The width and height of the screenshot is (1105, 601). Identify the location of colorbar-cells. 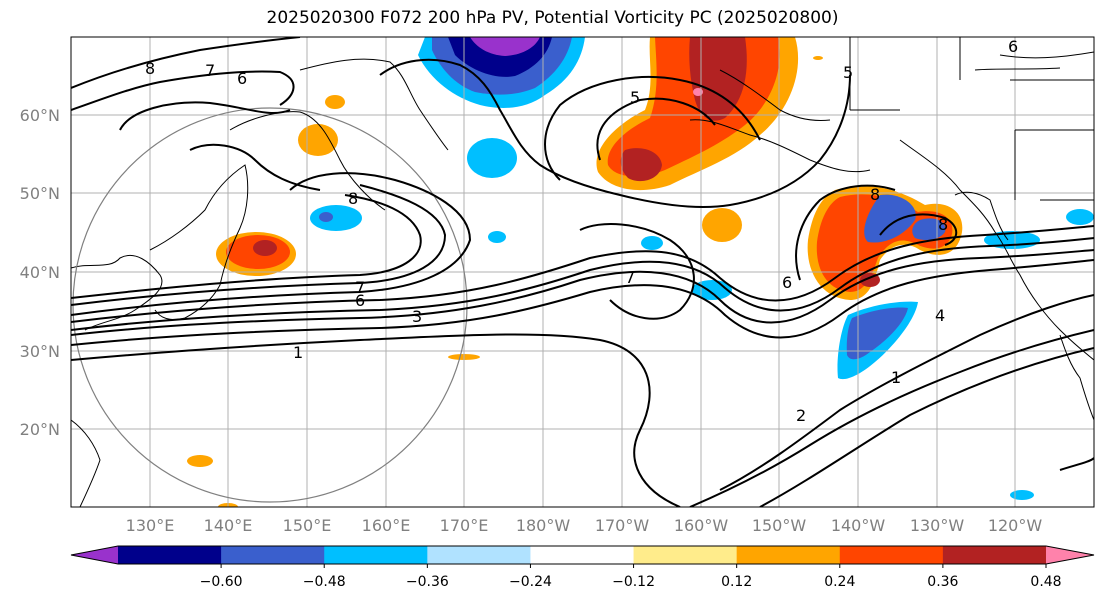
(582, 555).